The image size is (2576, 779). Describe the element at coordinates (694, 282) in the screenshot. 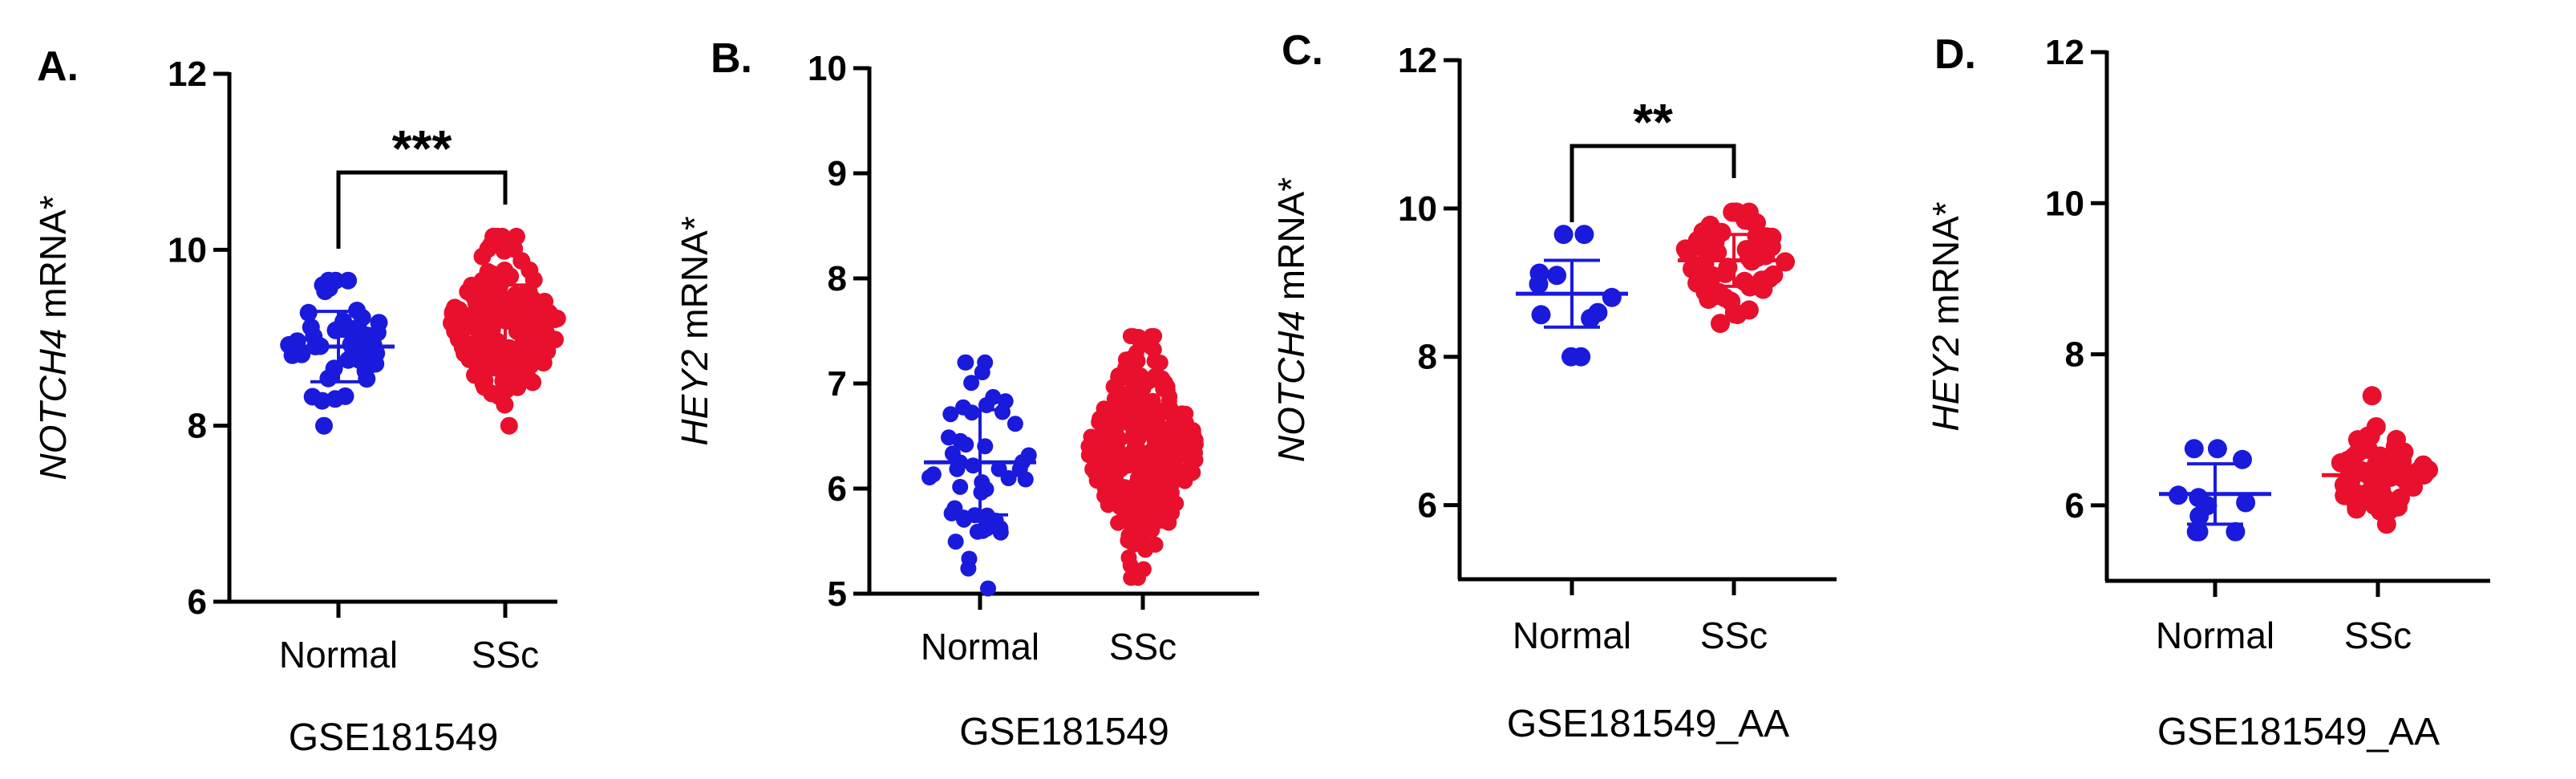

I see `y-axis-title-rest: mRNA*` at that location.